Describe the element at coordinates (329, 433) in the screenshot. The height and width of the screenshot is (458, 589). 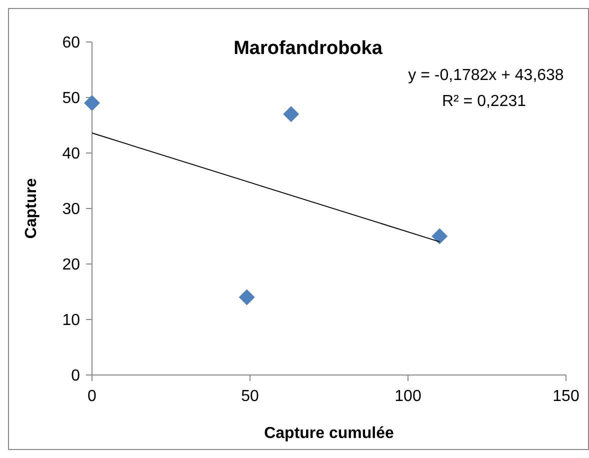
I see `x-axis-title: Capture cumulée` at that location.